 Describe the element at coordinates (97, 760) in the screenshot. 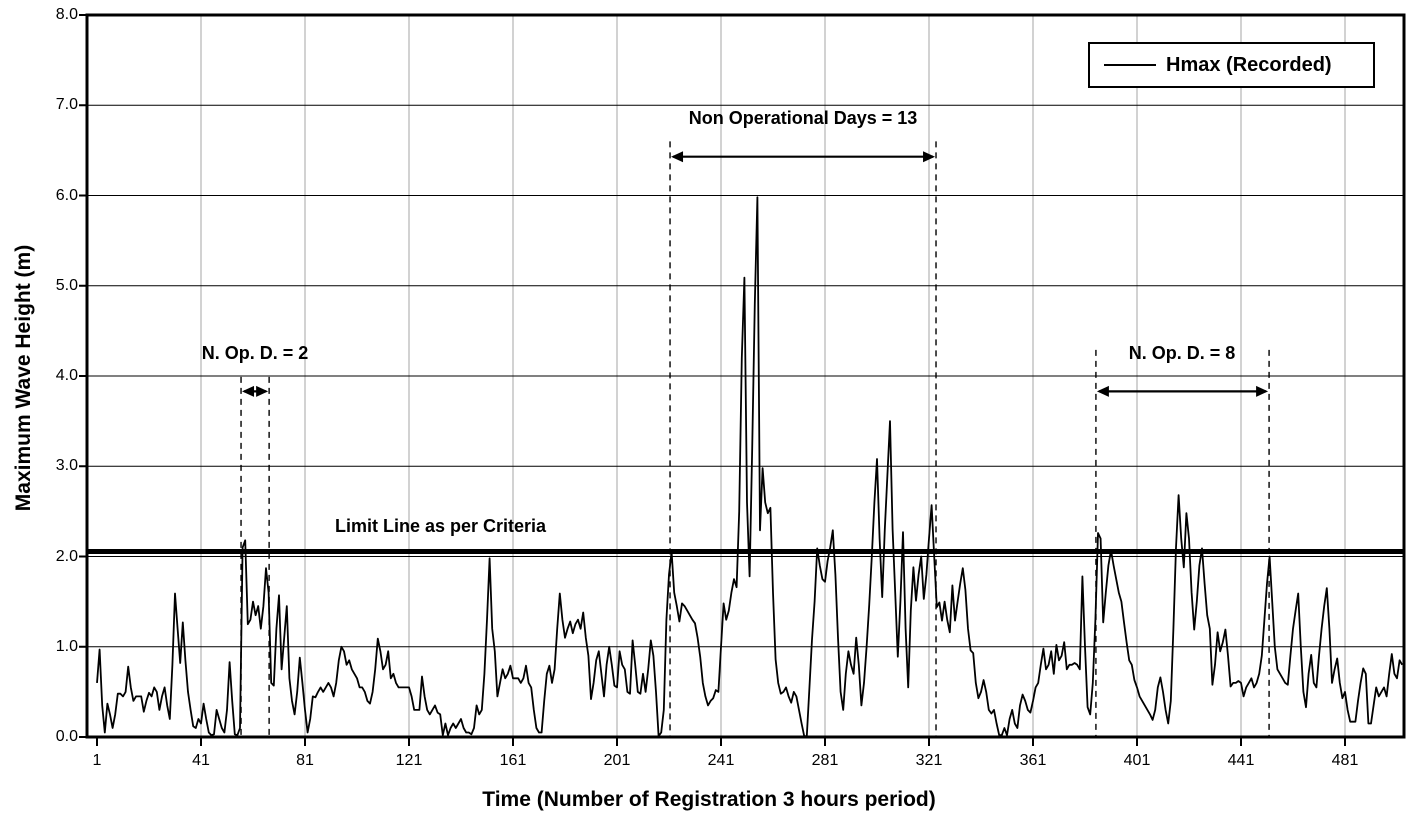

I see `x-tick-label: 1` at that location.